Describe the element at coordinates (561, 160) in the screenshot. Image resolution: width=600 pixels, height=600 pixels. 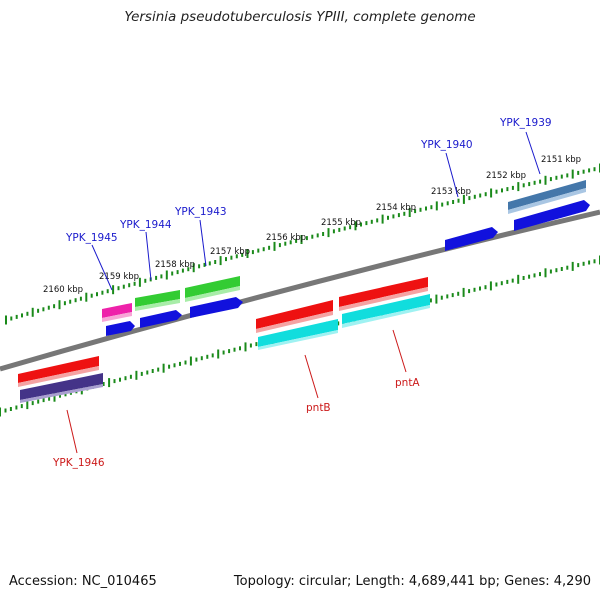
I see `kbp-label: 2151 kbp` at that location.